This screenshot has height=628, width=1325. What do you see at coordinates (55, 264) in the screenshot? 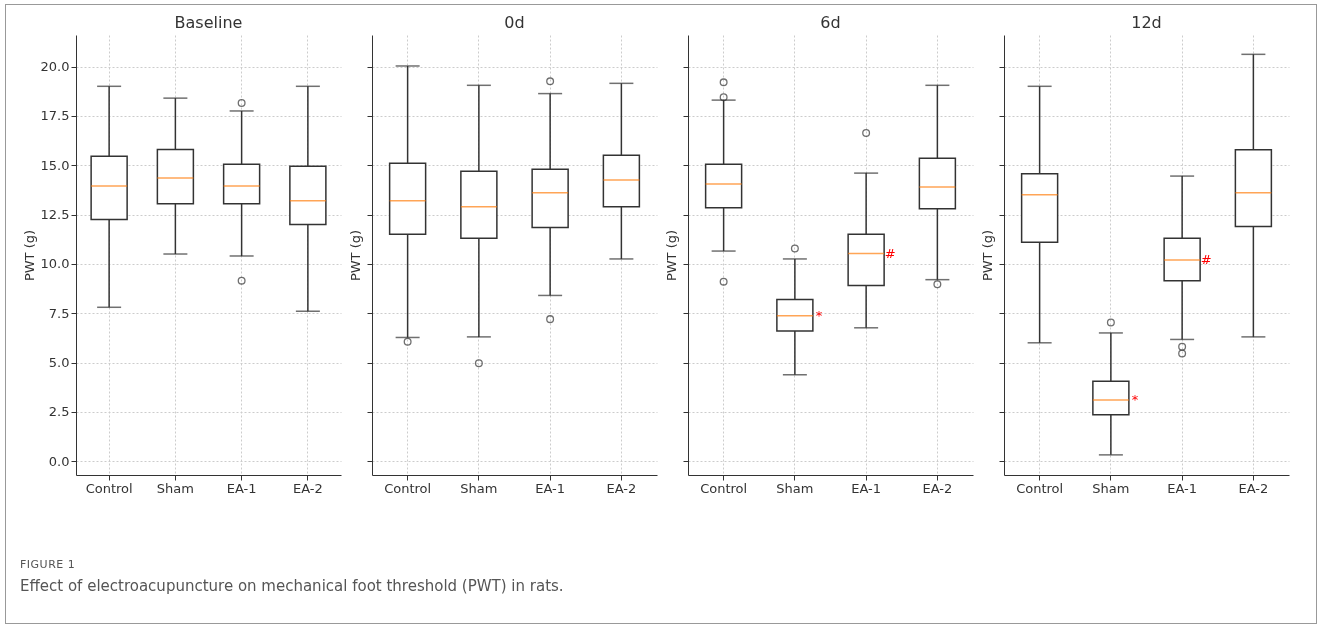
I see `y-tick-label: 10.0` at bounding box center [55, 264].